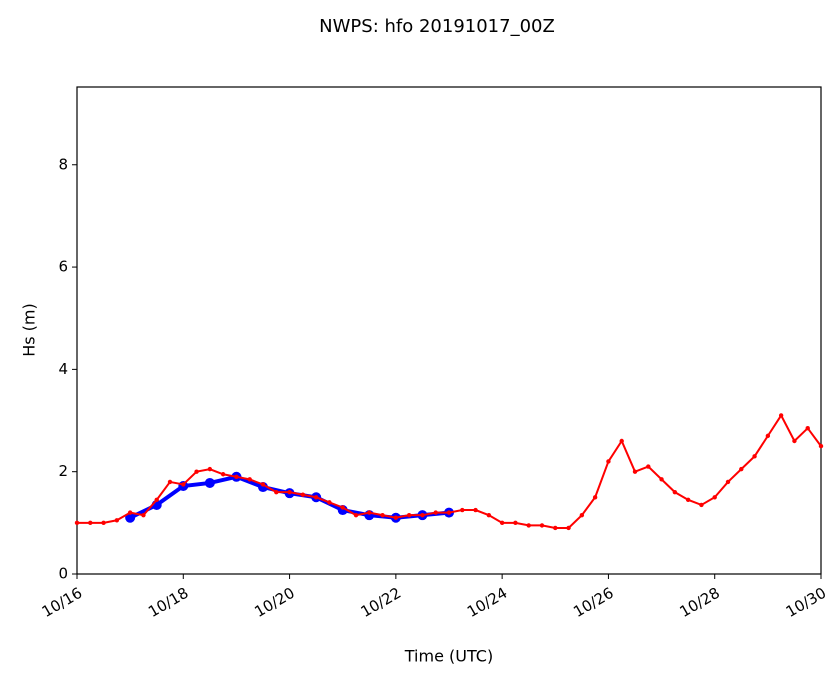 Image resolution: width=839 pixels, height=681 pixels. I want to click on y-tick-label: 0, so click(63, 574).